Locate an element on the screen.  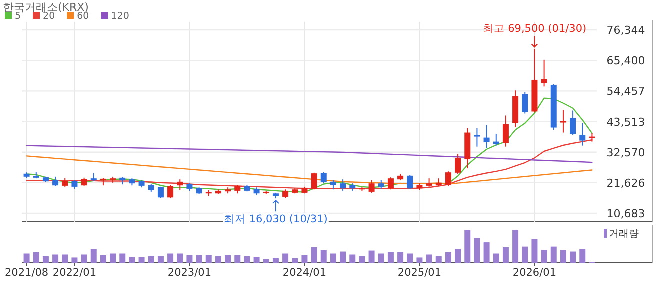
x-tick-label: 2024/01 is located at coordinates (304, 273).